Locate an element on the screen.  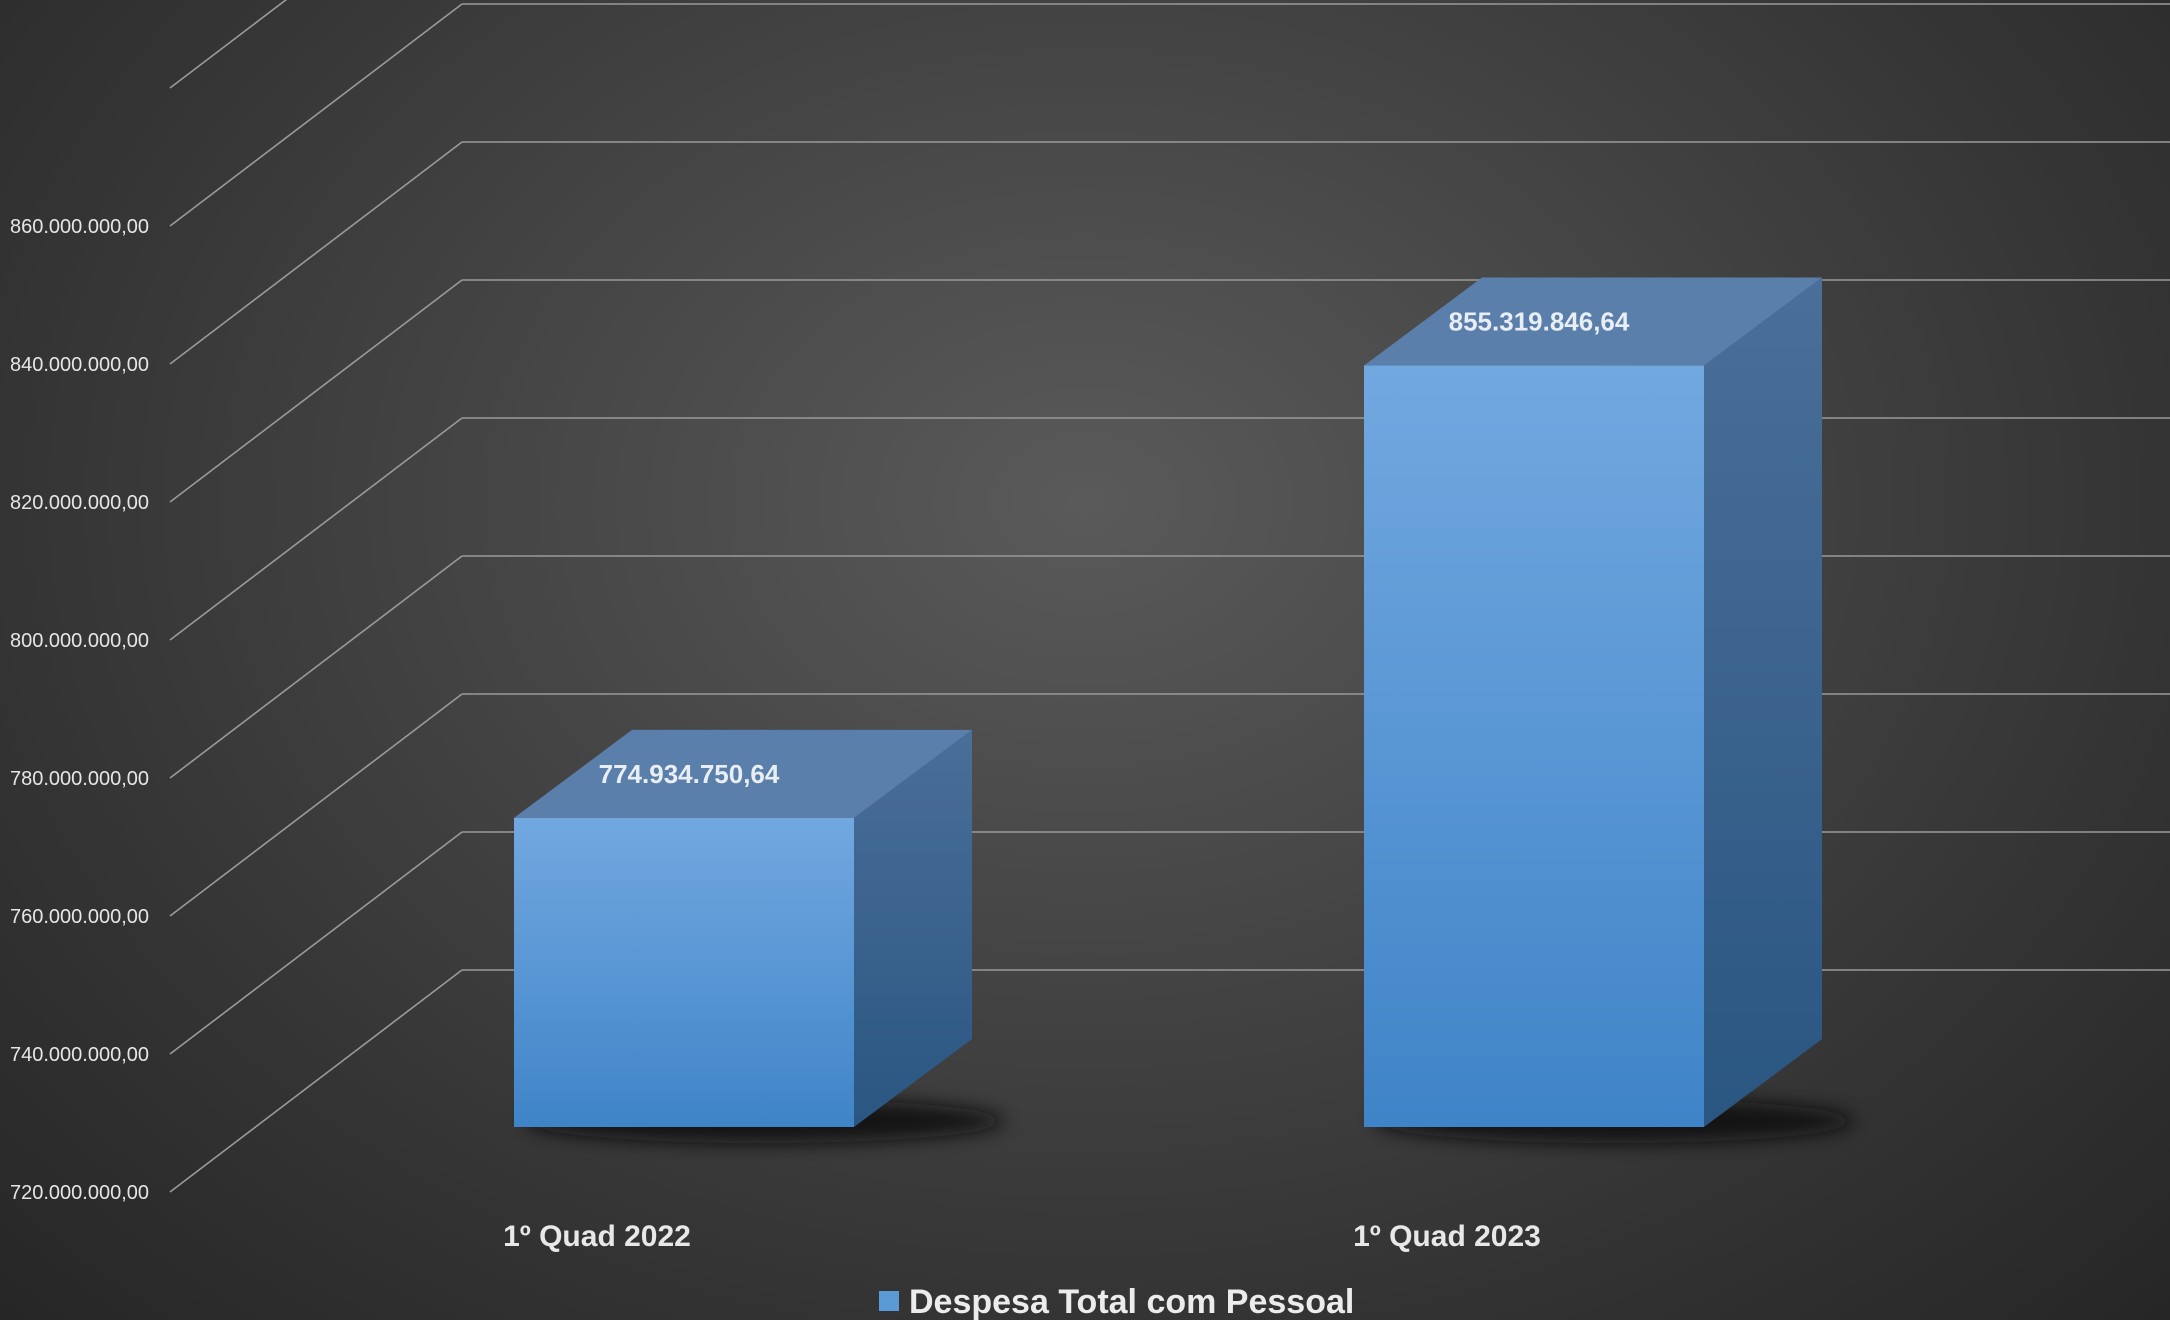
y-tick-label: 760.000.000,00 is located at coordinates (79, 917).